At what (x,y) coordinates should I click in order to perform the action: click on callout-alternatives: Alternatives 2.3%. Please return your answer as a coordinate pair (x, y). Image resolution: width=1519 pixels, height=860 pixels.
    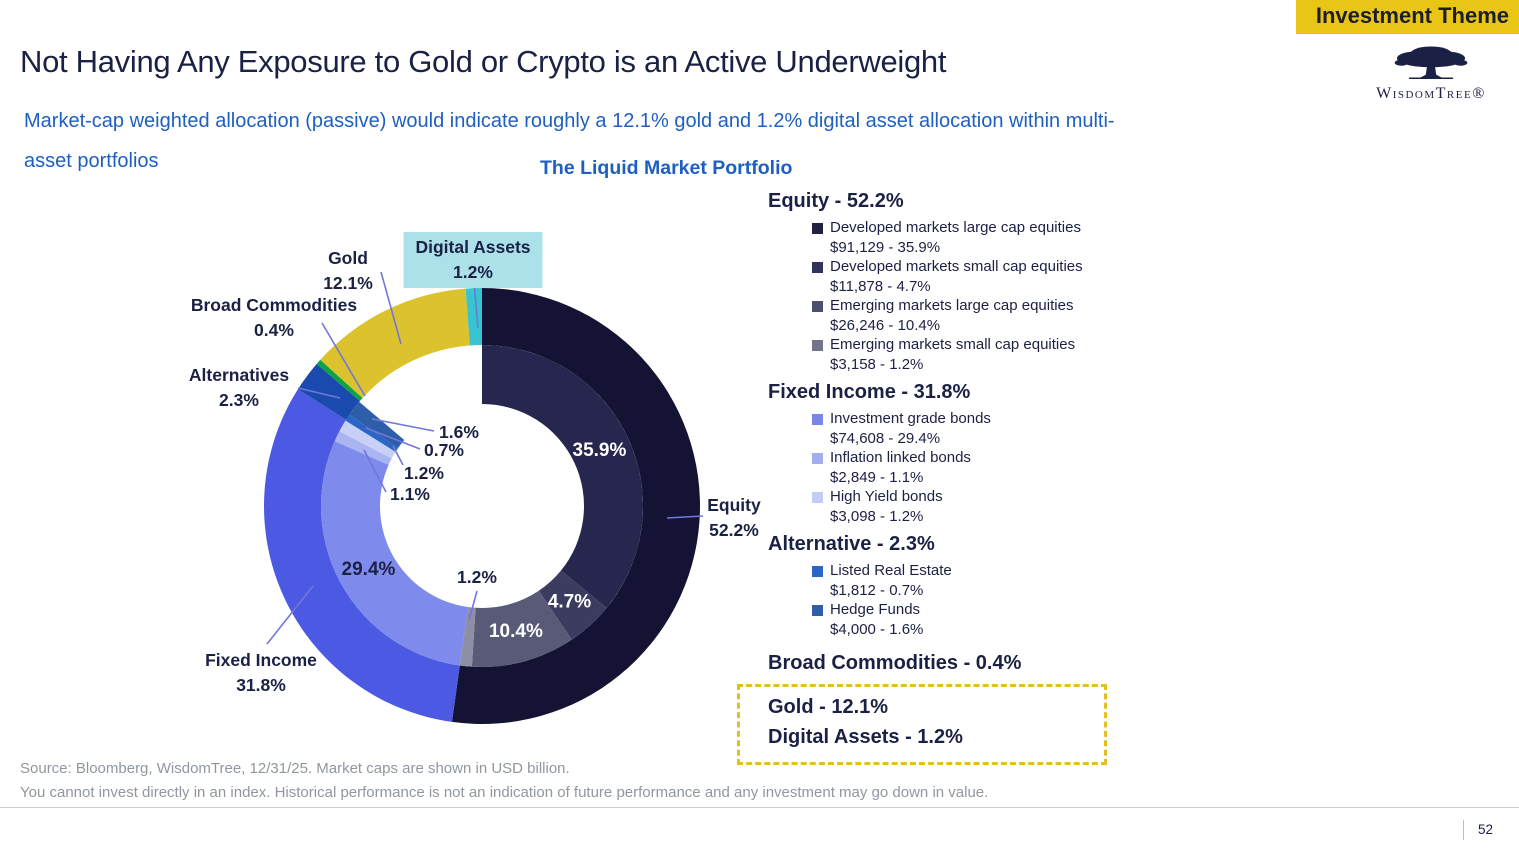
    Looking at the image, I should click on (239, 388).